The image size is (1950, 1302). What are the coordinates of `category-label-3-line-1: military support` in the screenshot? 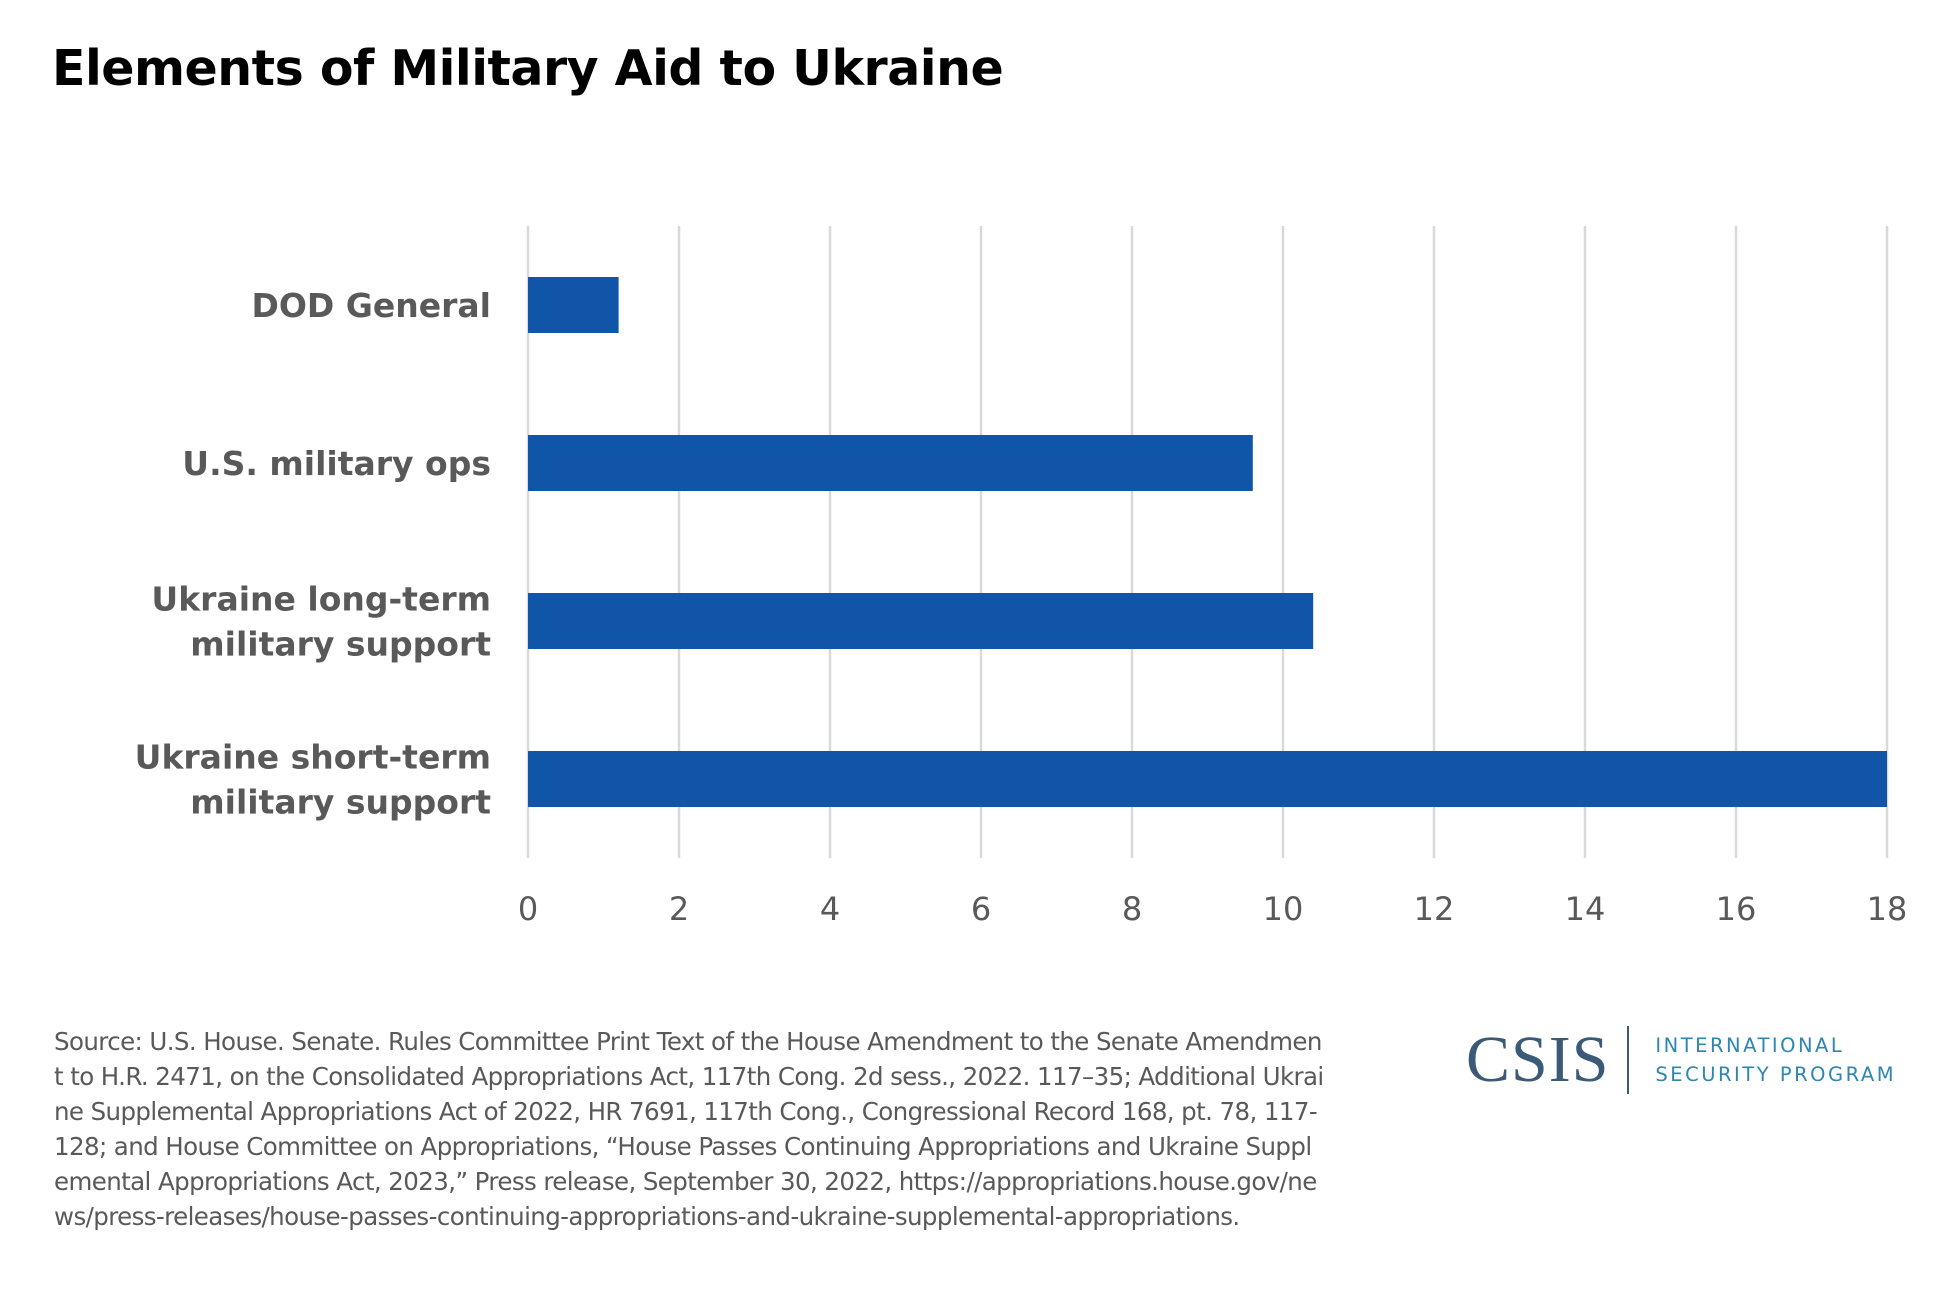 It's located at (340, 802).